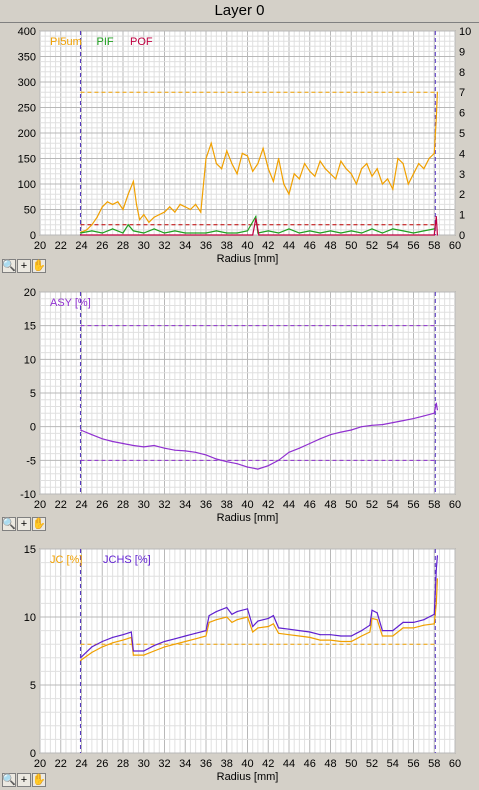  I want to click on x-tick-label: 54, so click(393, 764).